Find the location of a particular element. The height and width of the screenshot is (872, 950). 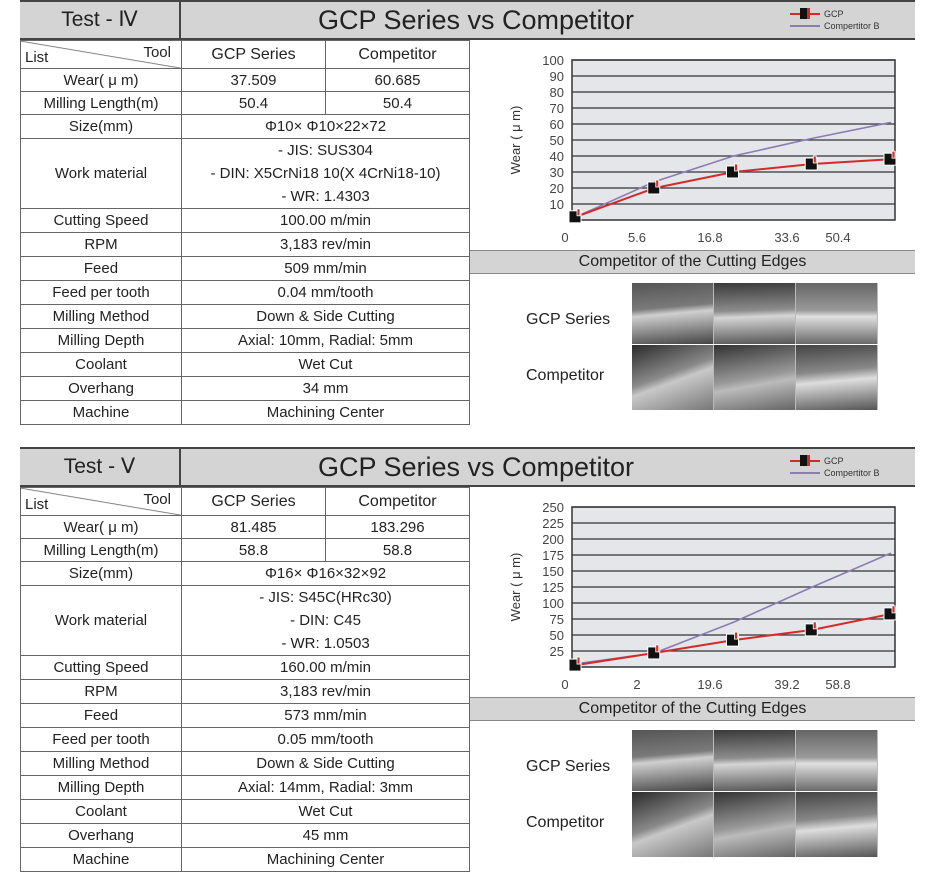

merged-value: 573 mm/min is located at coordinates (325, 715).